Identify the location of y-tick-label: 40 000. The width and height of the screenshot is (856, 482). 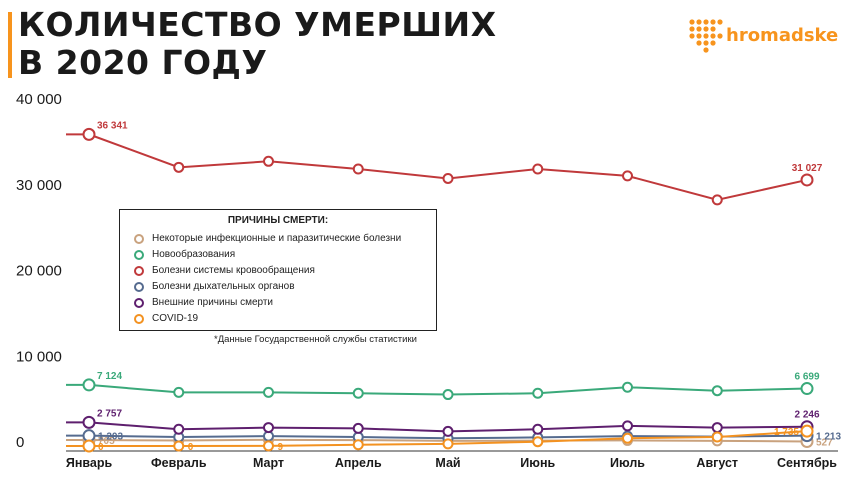
(39, 99).